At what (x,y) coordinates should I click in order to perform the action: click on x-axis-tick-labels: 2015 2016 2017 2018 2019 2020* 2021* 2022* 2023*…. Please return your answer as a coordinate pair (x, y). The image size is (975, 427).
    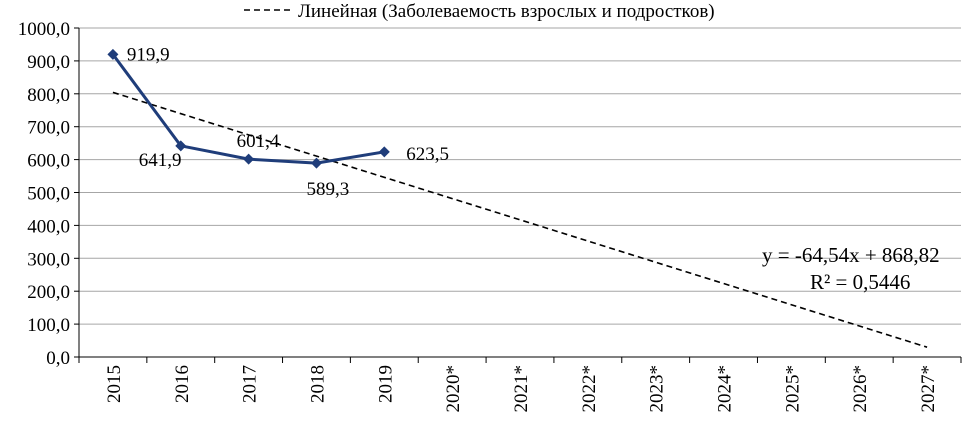
    Looking at the image, I should click on (521, 389).